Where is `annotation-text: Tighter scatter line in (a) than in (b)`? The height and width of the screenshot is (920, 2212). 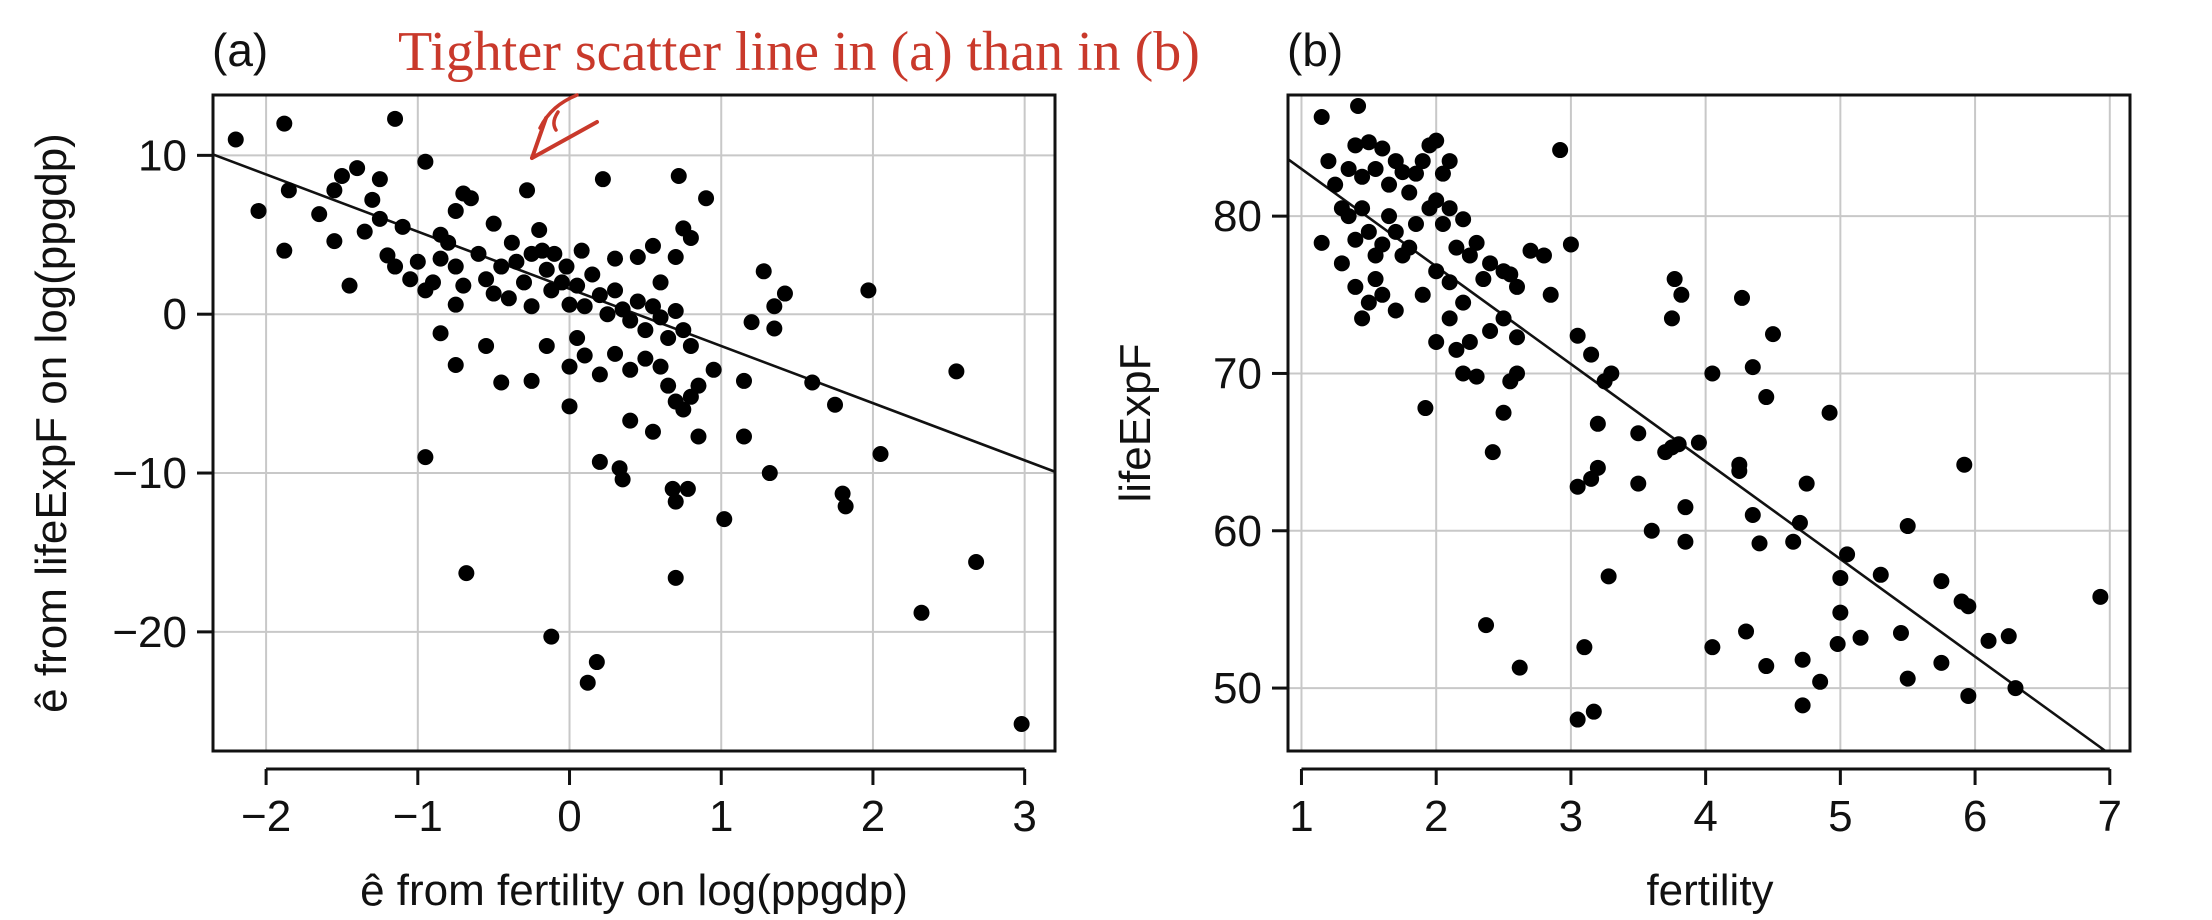
annotation-text: Tighter scatter line in (a) than in (b) is located at coordinates (799, 52).